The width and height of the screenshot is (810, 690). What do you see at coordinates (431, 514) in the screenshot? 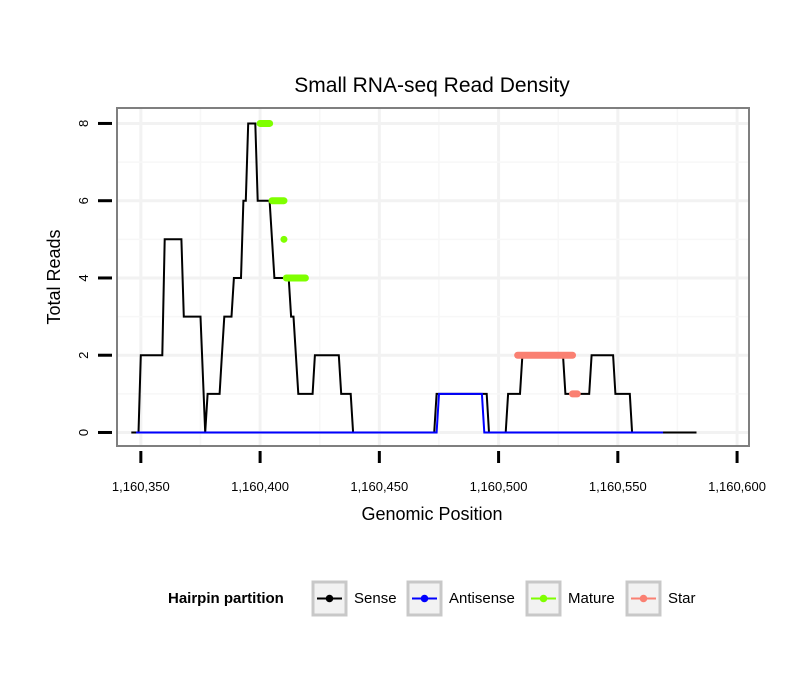
I see `x-axis-label: Genomic Position` at bounding box center [431, 514].